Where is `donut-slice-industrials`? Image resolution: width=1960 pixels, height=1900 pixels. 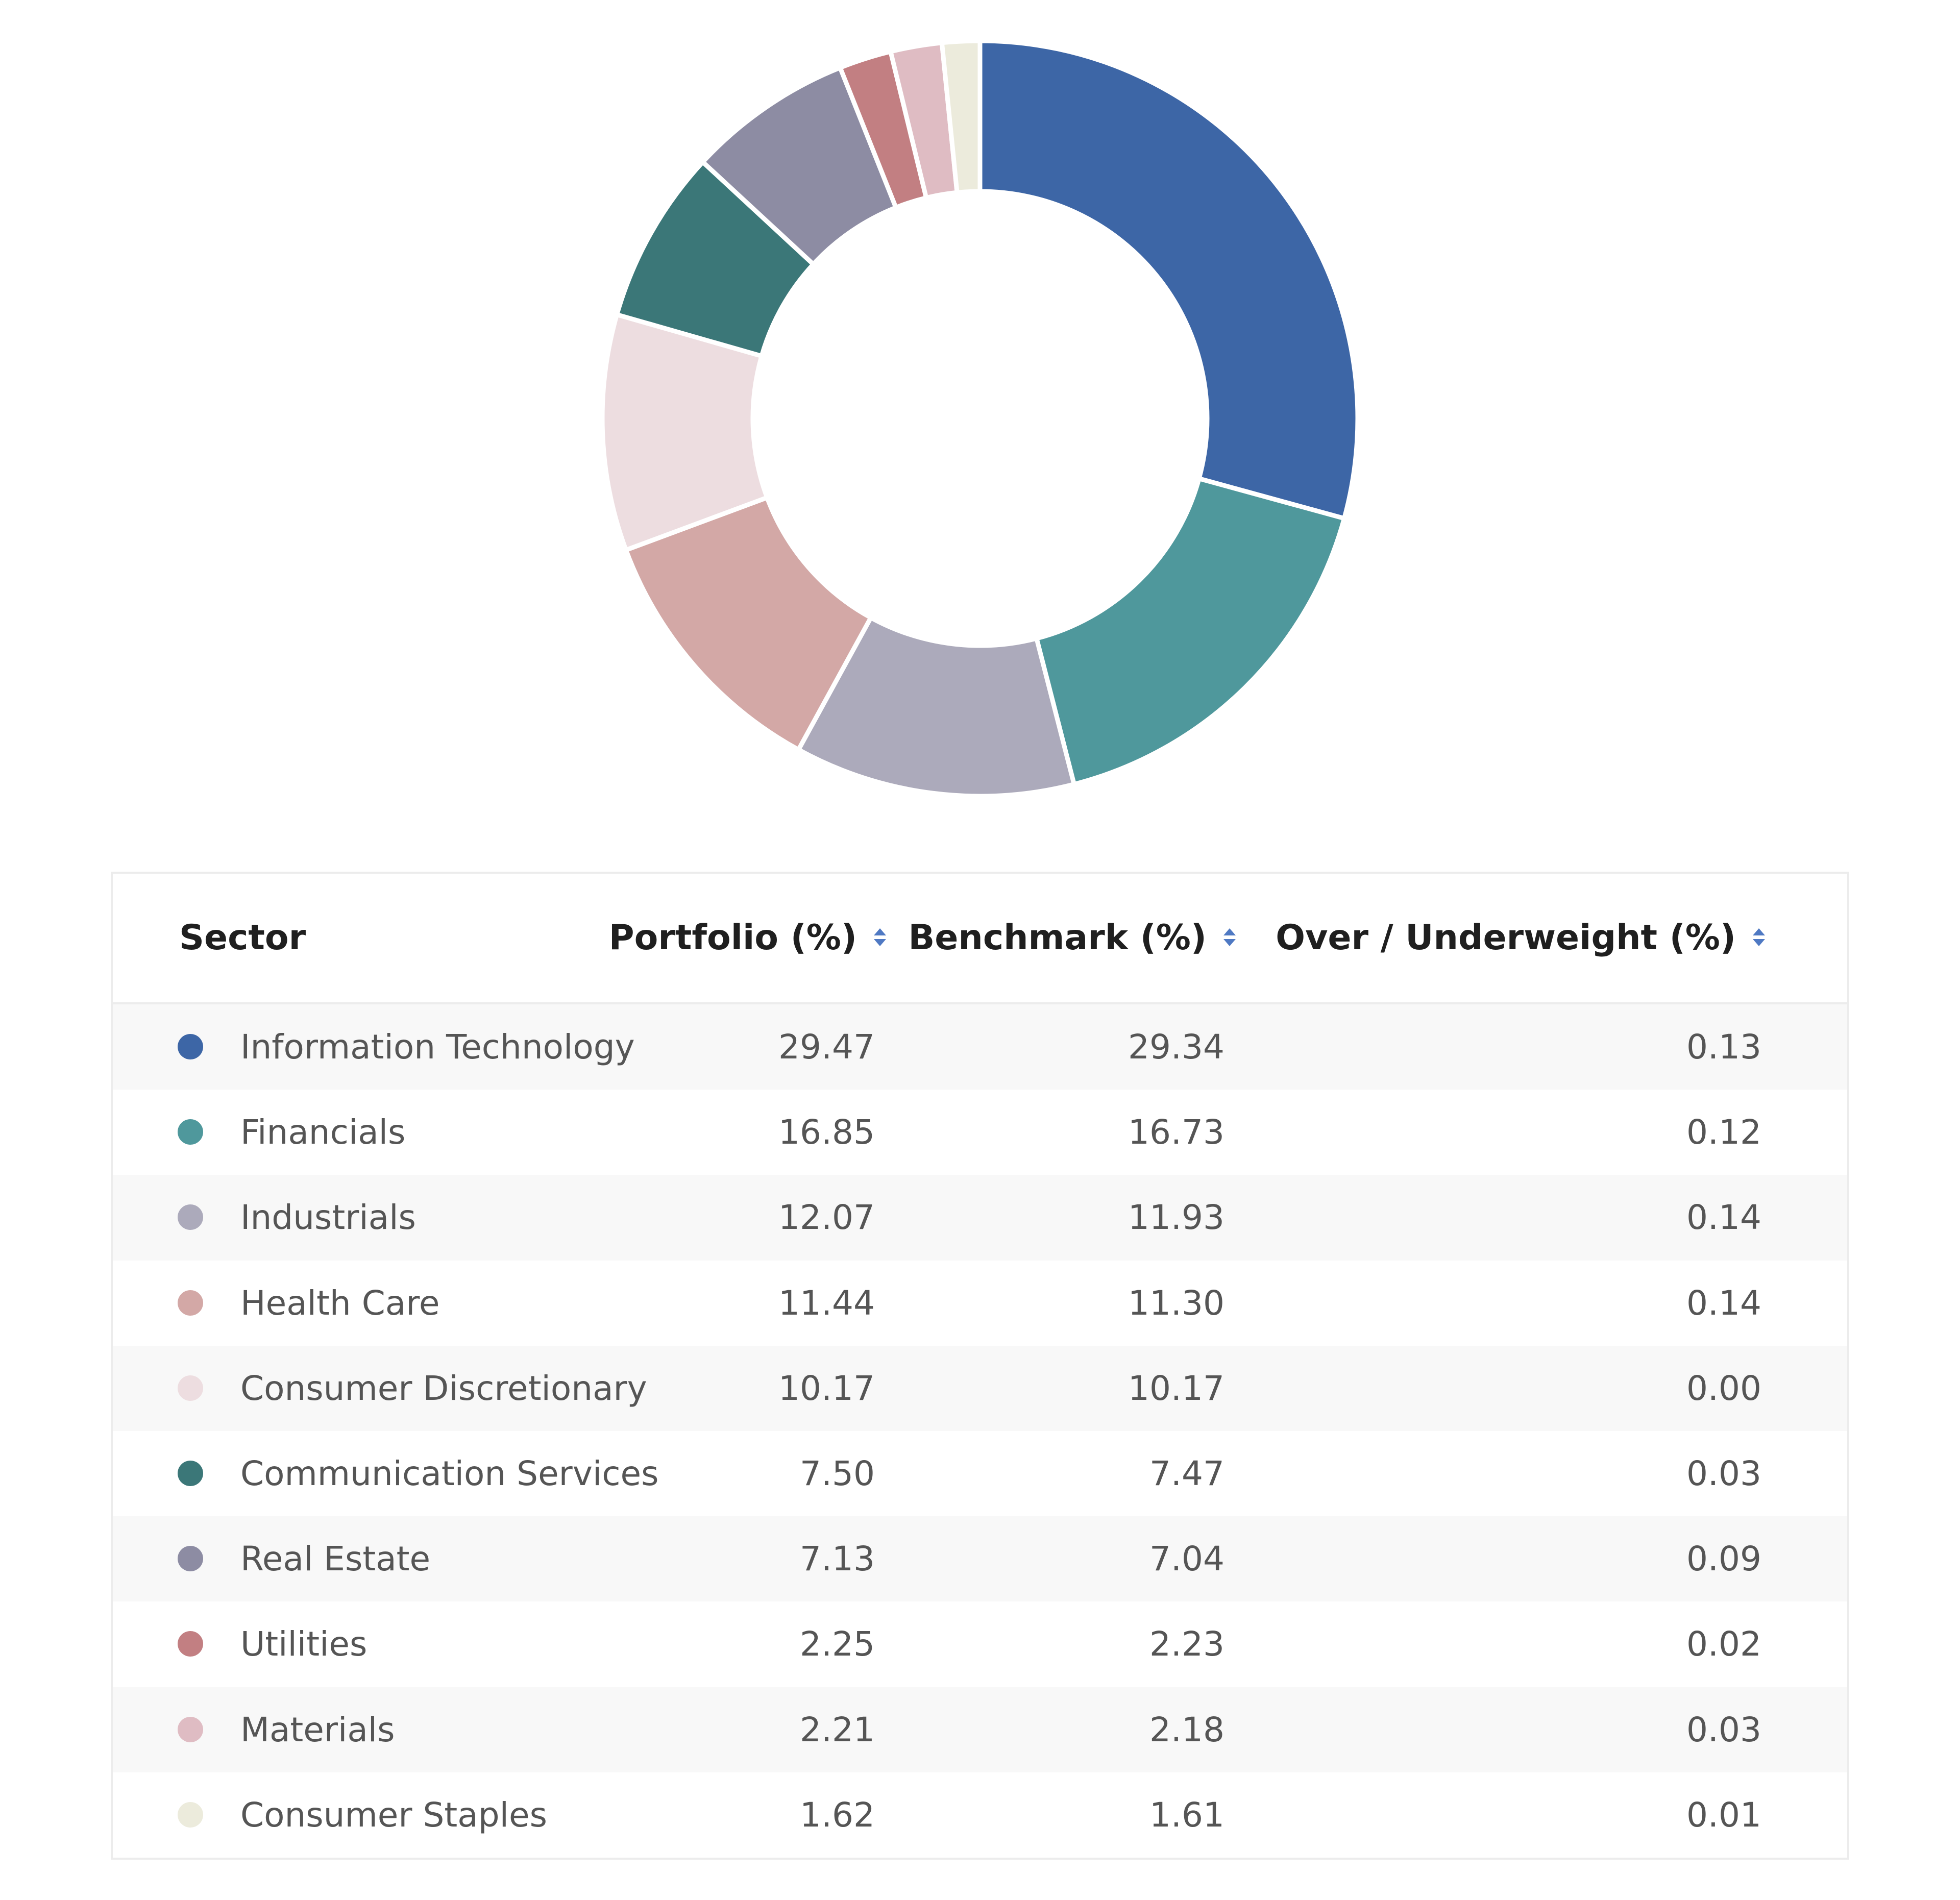
donut-slice-industrials is located at coordinates (936, 705).